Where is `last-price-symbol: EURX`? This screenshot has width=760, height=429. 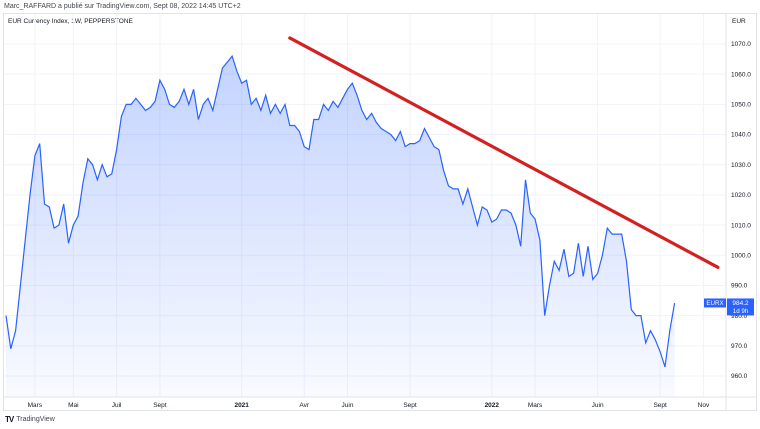 last-price-symbol: EURX is located at coordinates (714, 303).